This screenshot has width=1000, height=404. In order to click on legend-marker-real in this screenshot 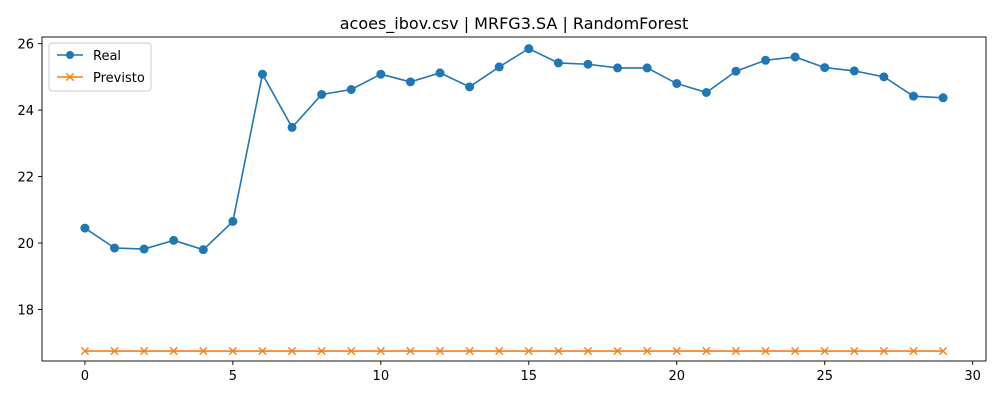, I will do `click(70, 55)`.